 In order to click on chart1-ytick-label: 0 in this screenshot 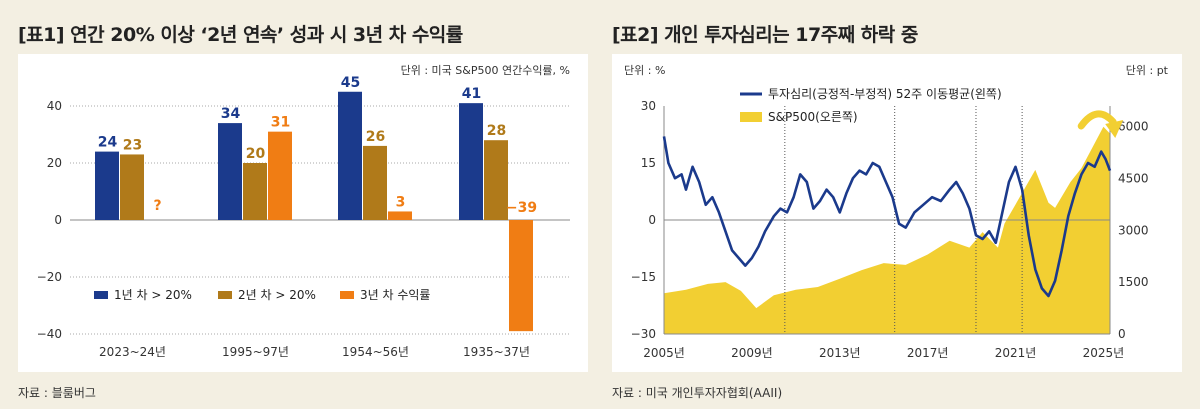, I will do `click(58, 220)`.